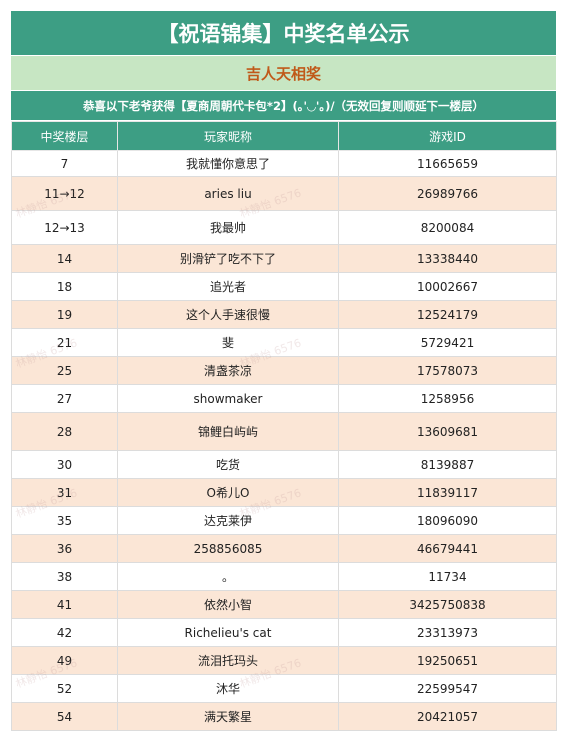 This screenshot has height=740, width=569. Describe the element at coordinates (64, 464) in the screenshot. I see `cell-floor: 30` at that location.